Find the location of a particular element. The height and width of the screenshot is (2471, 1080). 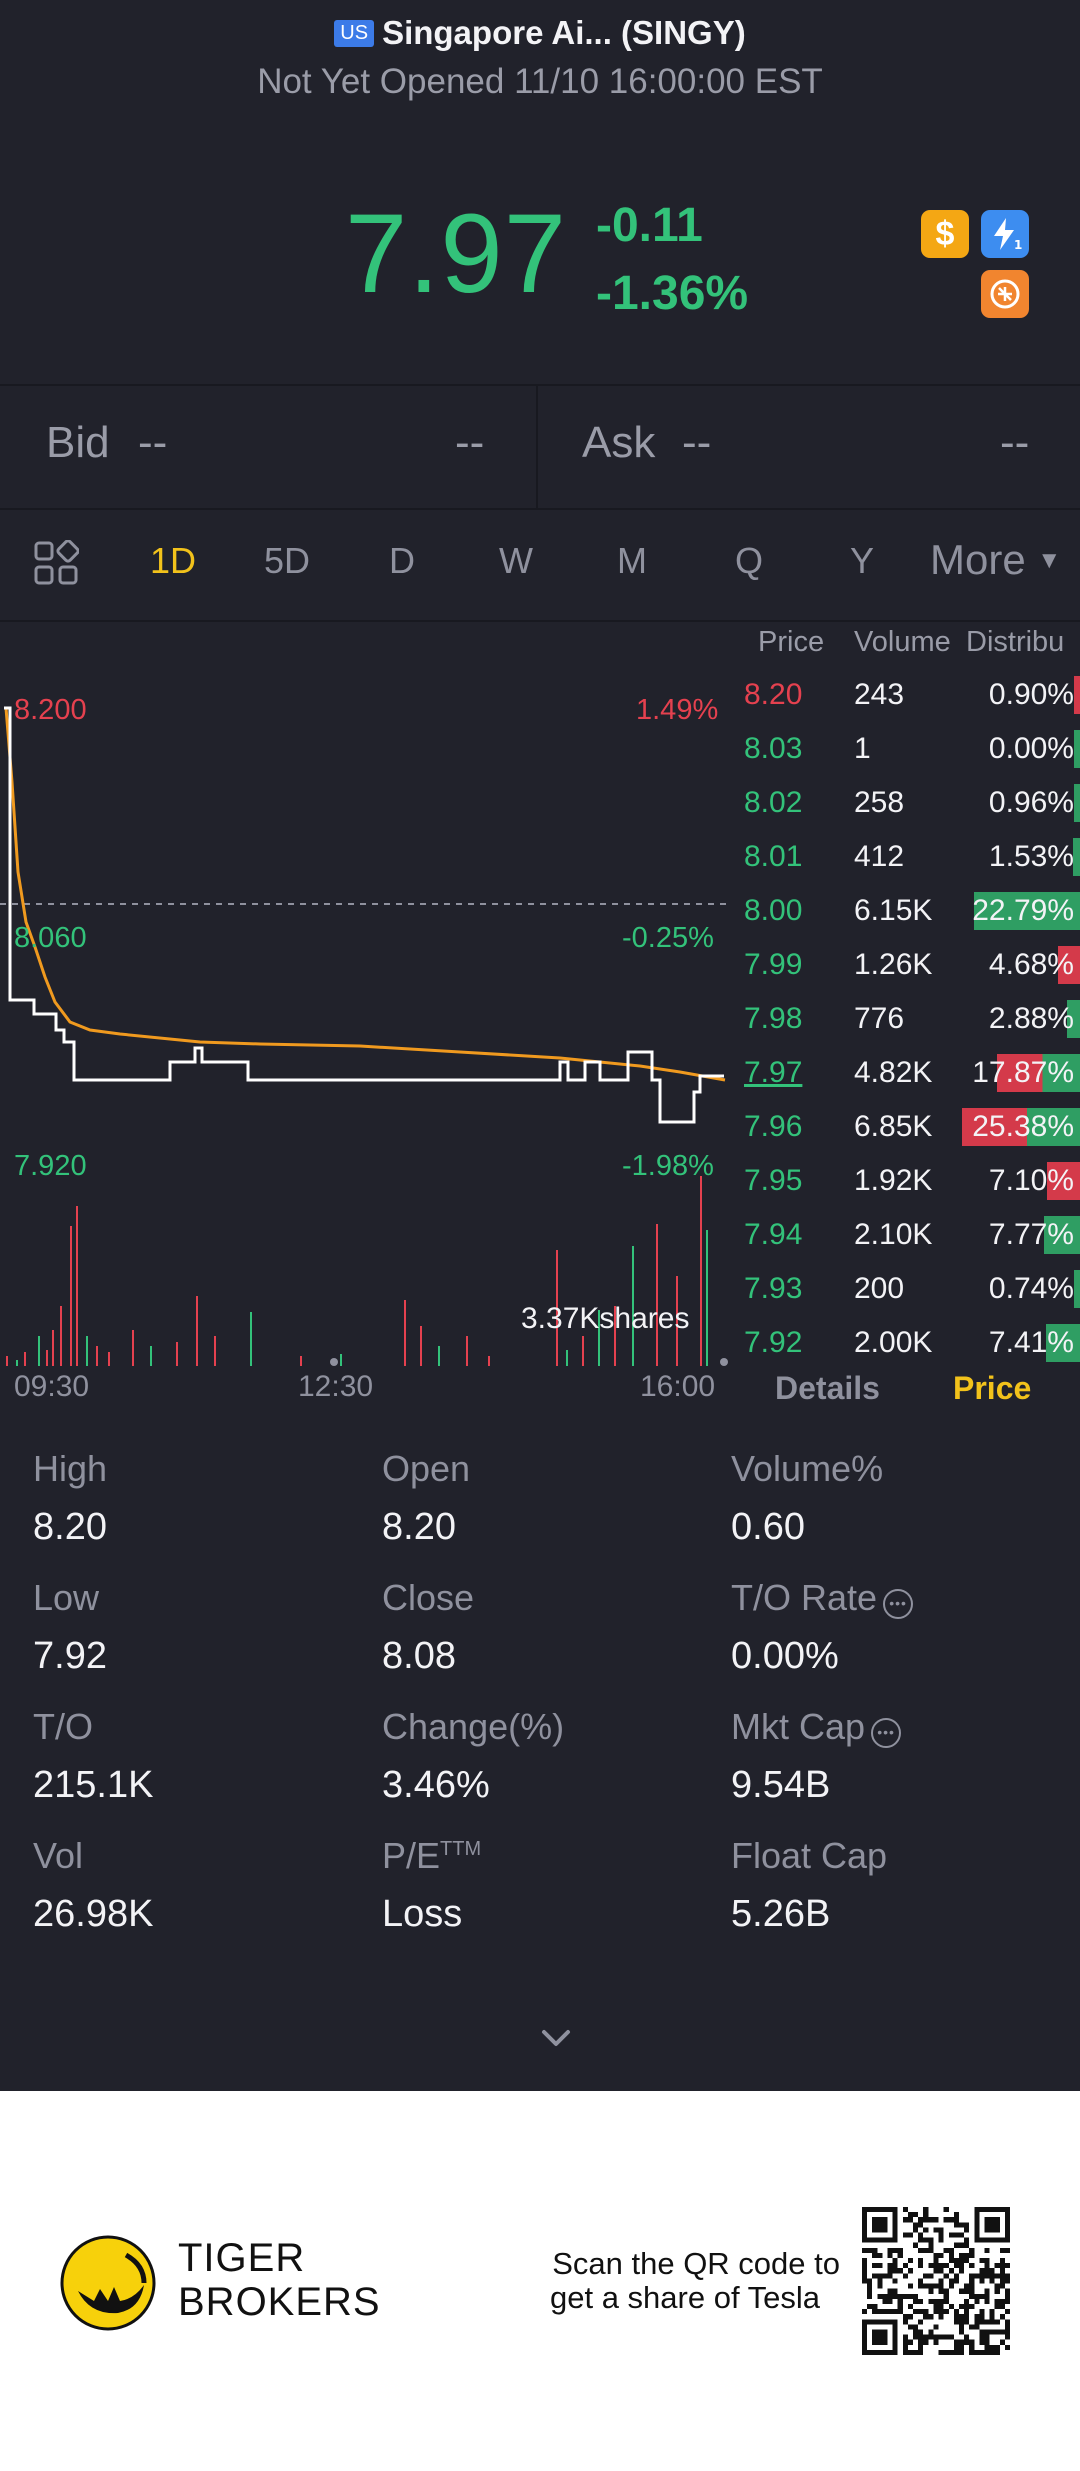

brand-name-line1: TIGER is located at coordinates (242, 2258).